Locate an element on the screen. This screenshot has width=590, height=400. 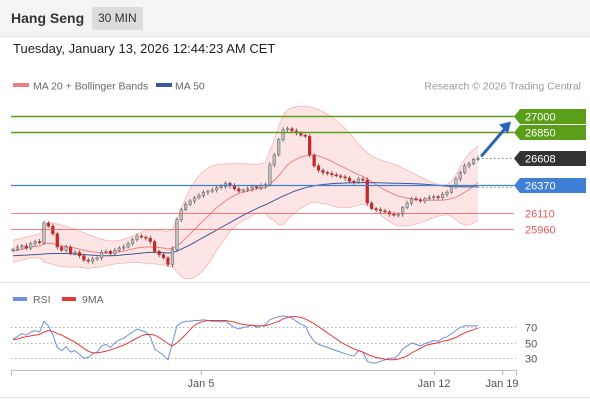
symbol-title: Hang Seng is located at coordinates (48, 18).